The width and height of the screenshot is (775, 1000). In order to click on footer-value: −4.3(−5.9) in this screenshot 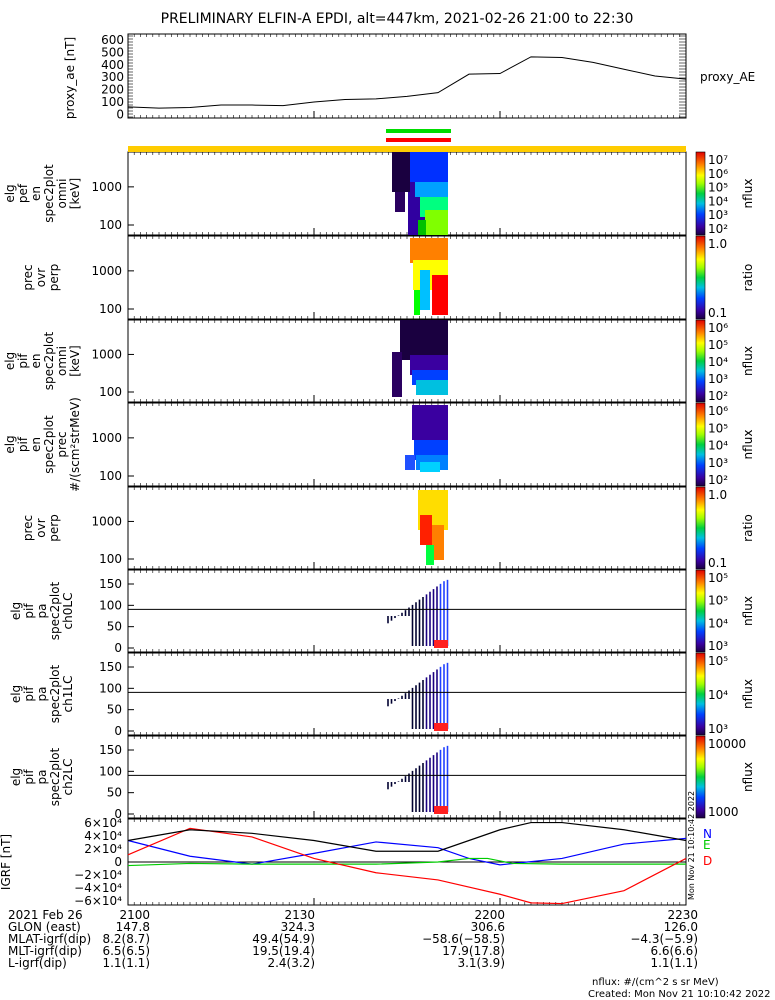, I will do `click(664, 939)`.